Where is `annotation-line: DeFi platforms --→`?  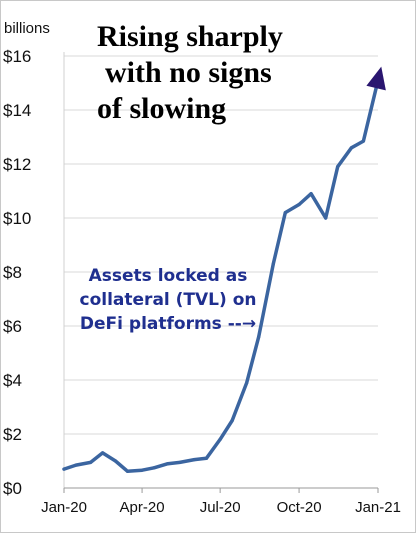 annotation-line: DeFi platforms --→ is located at coordinates (168, 324).